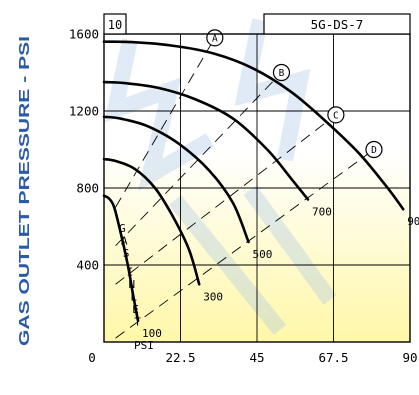 The width and height of the screenshot is (419, 395). Describe the element at coordinates (213, 296) in the screenshot. I see `series-label: 300` at that location.